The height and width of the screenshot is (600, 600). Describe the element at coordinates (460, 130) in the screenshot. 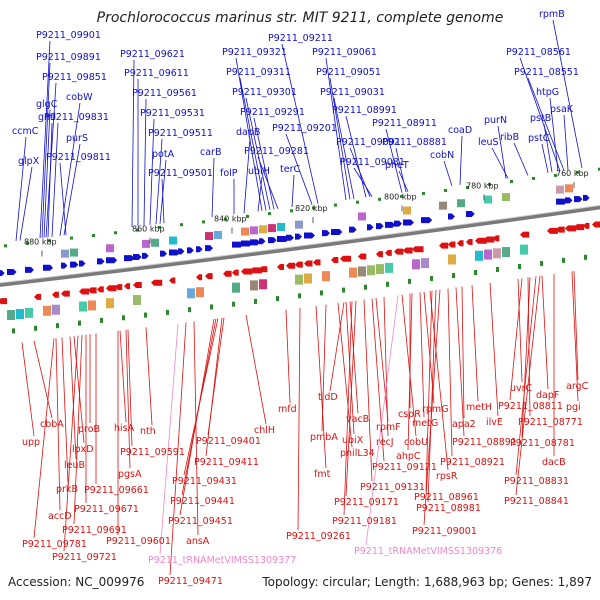

I see `forward-gene-label-coad: coaD` at that location.